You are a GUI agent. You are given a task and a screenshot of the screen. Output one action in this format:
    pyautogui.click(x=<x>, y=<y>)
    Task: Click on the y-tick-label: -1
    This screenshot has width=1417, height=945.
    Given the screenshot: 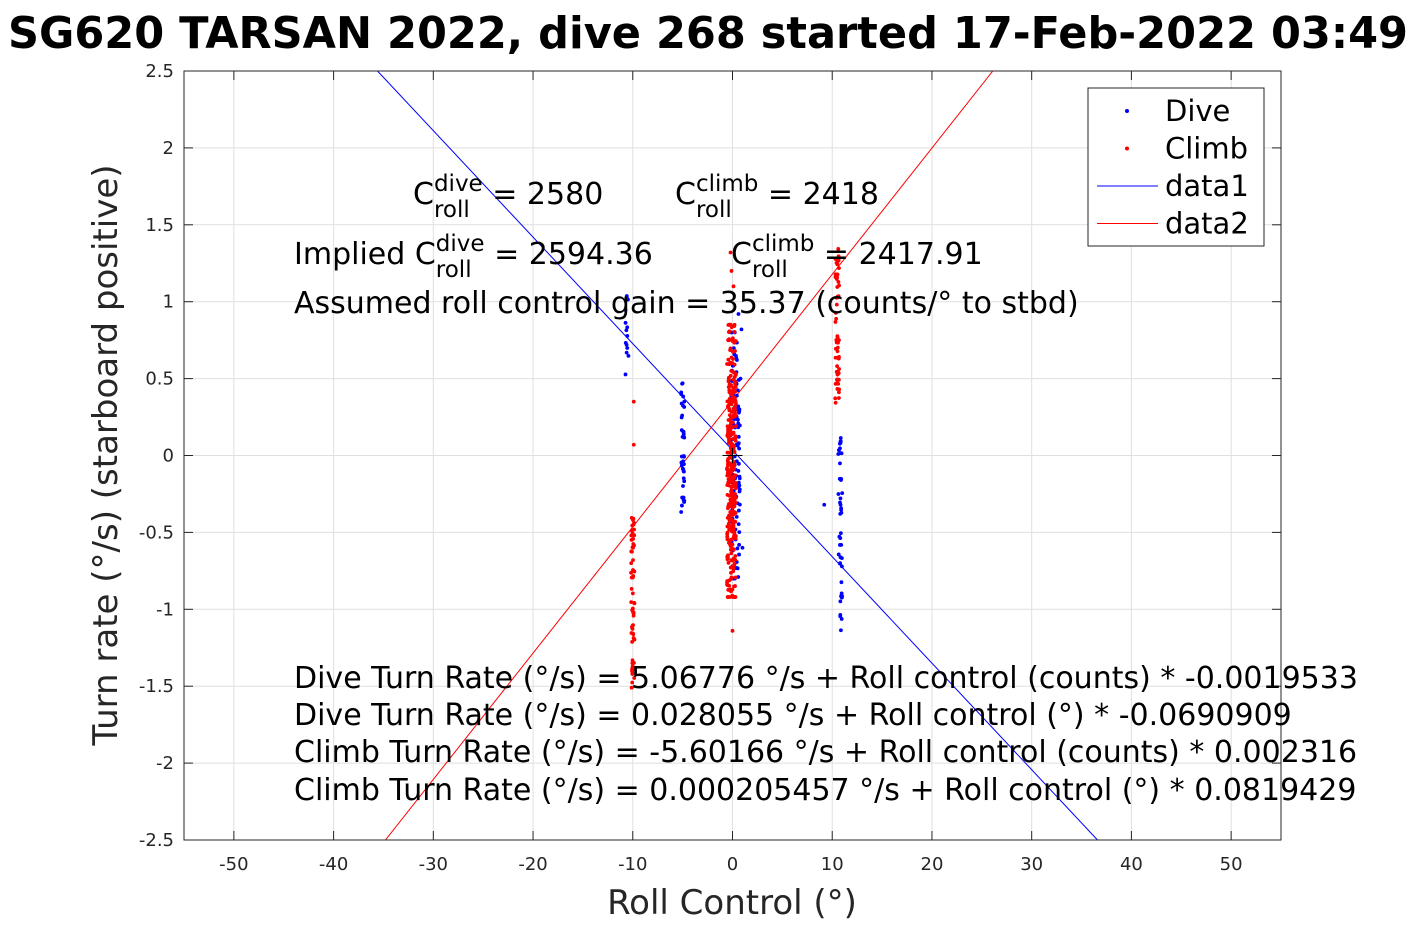 What is the action you would take?
    pyautogui.click(x=165, y=609)
    